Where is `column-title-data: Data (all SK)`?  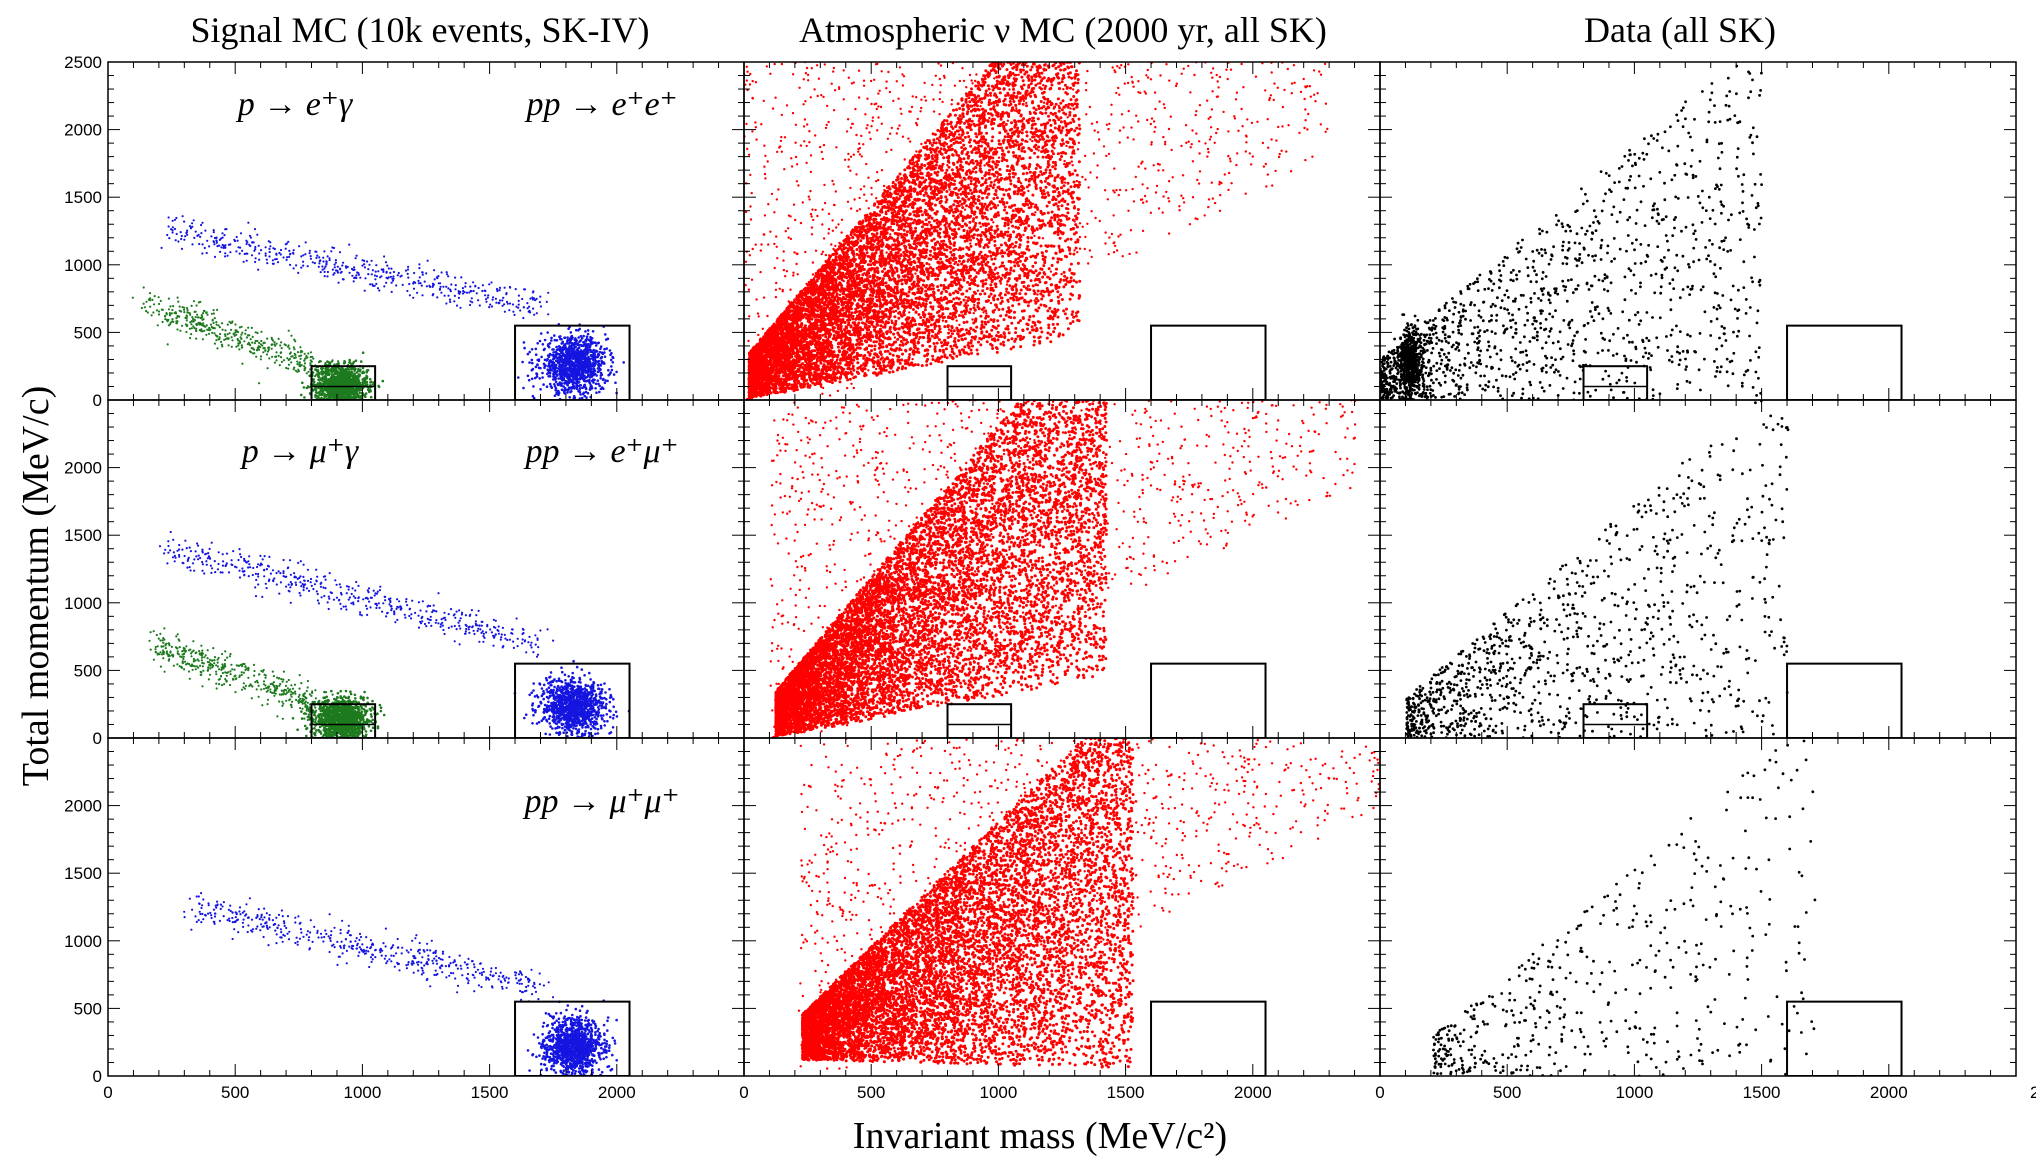 column-title-data: Data (all SK) is located at coordinates (1680, 30).